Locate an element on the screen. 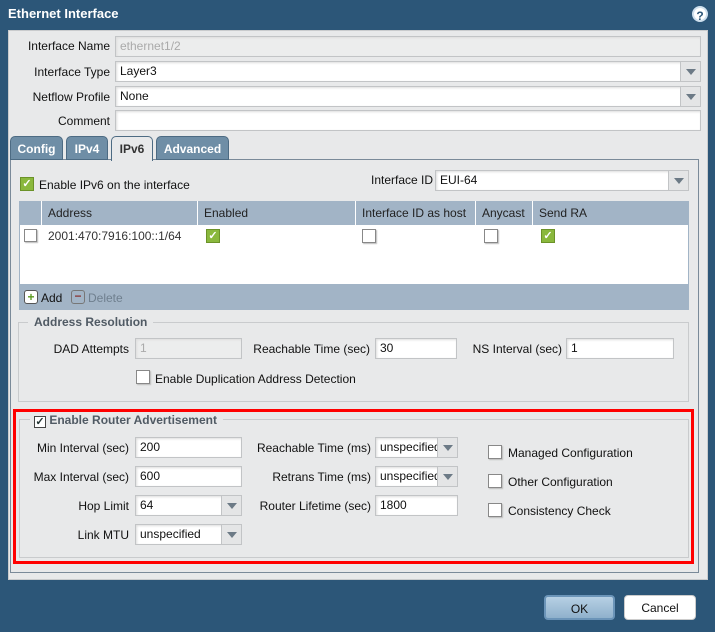  retrans-time-select: unspecified is located at coordinates (416, 476).